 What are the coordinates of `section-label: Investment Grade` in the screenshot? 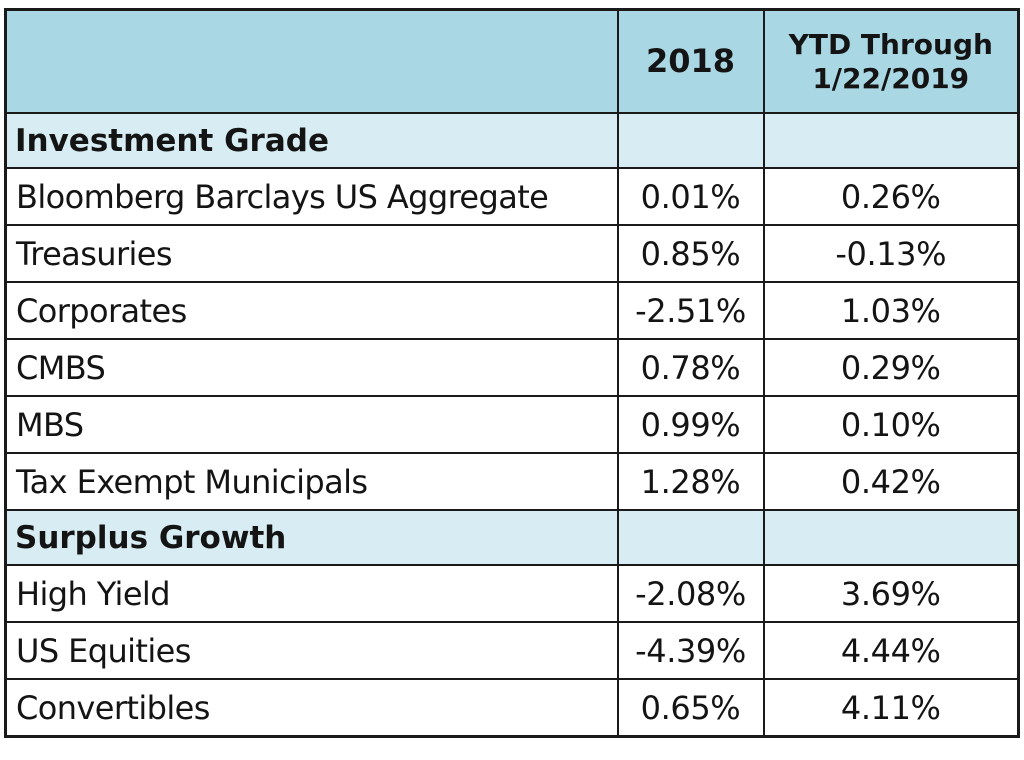 It's located at (311, 140).